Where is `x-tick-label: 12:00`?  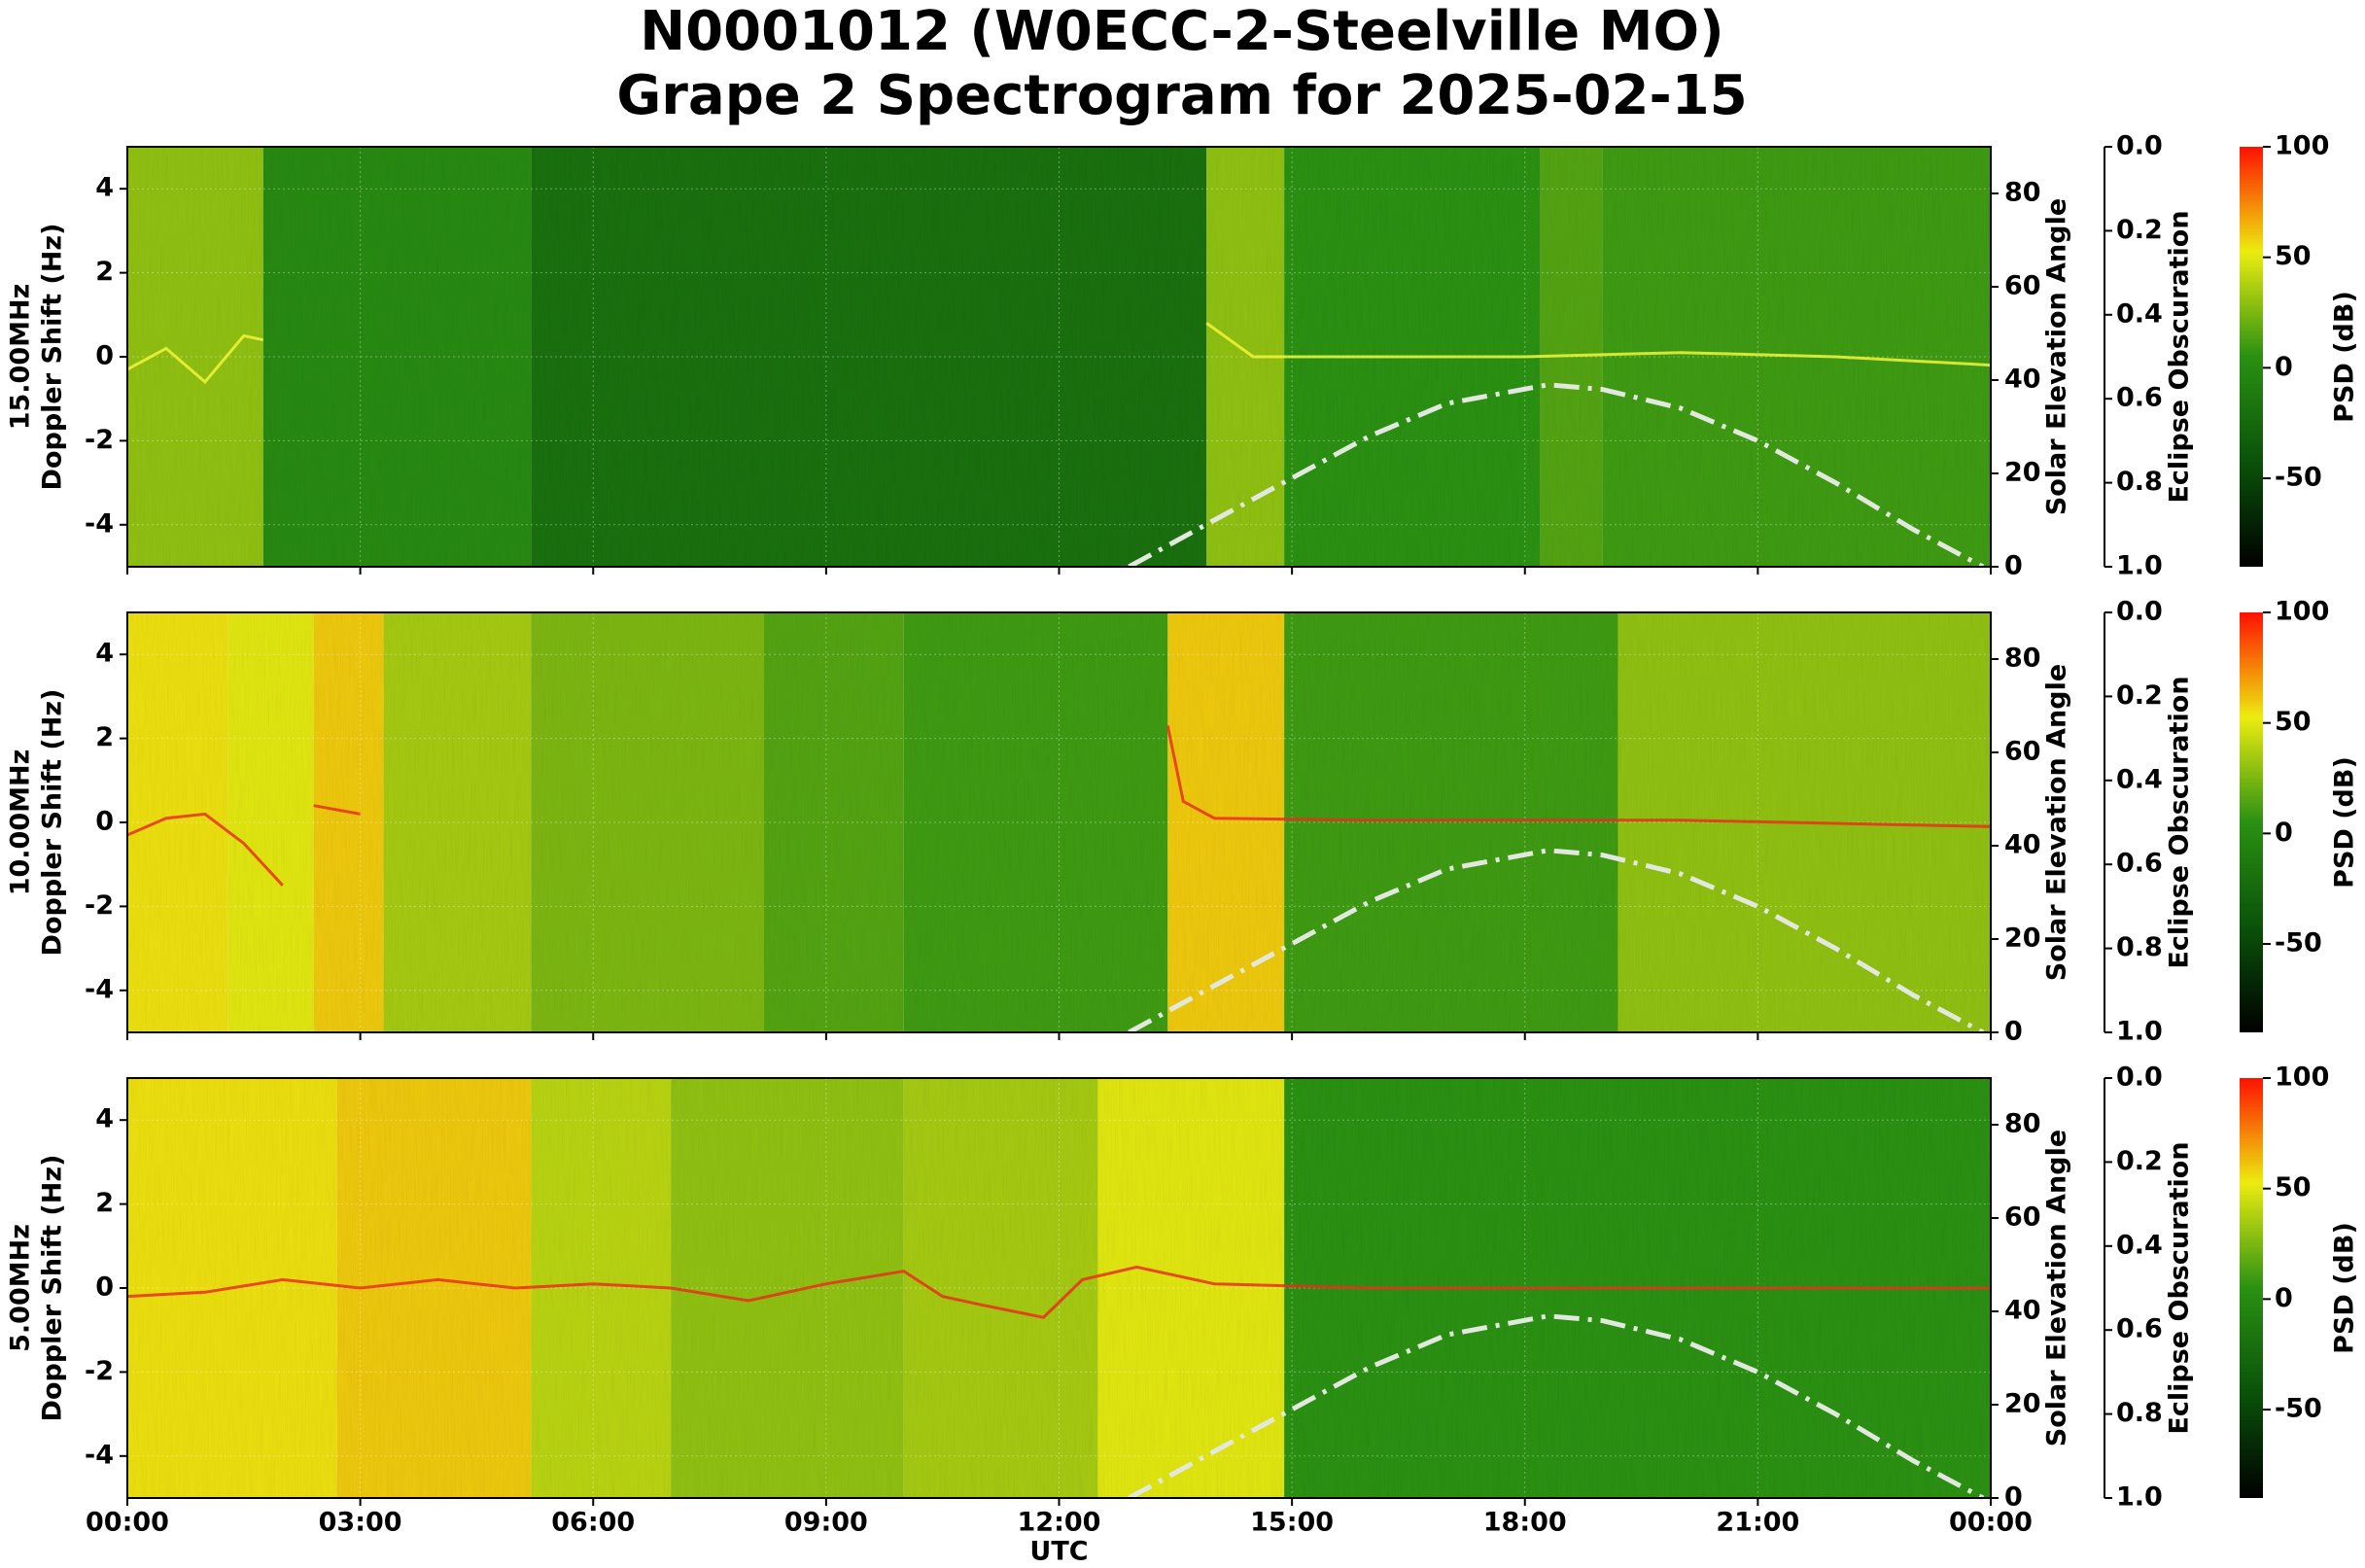
x-tick-label: 12:00 is located at coordinates (1060, 1523).